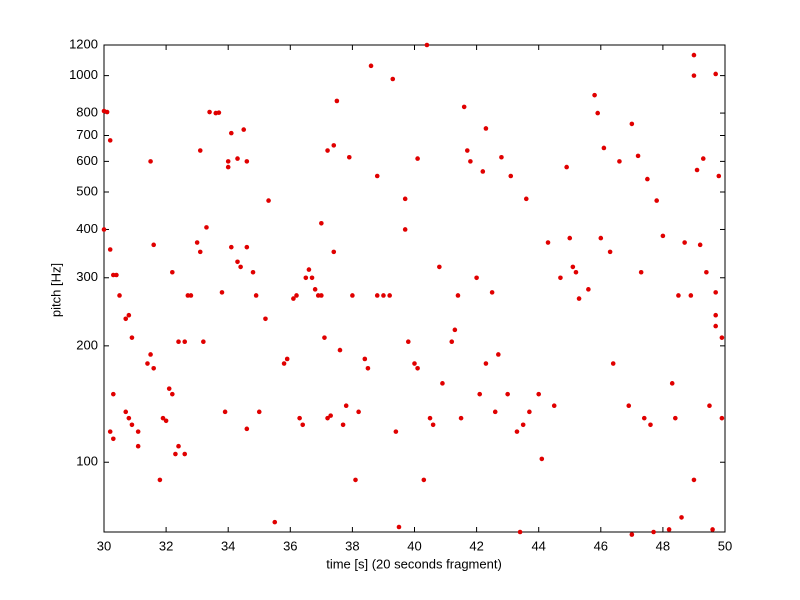 The width and height of the screenshot is (800, 600). What do you see at coordinates (104, 545) in the screenshot?
I see `x-tick-label: 30` at bounding box center [104, 545].